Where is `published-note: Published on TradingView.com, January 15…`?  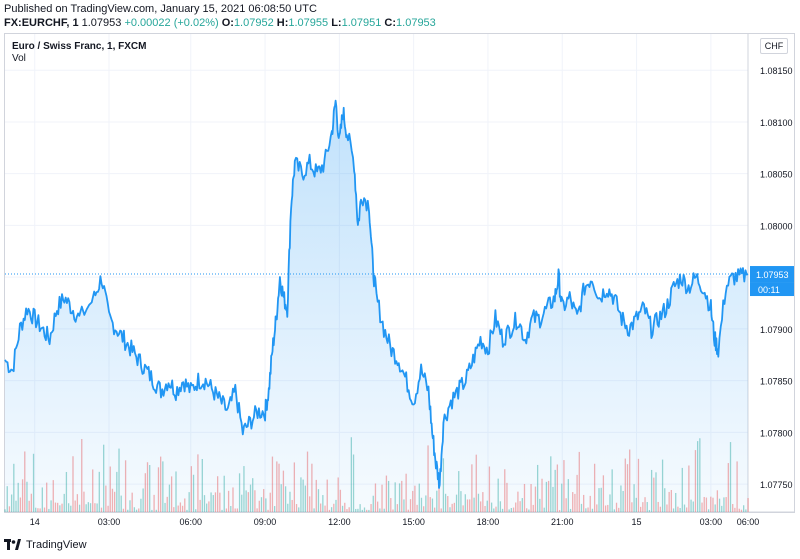 published-note: Published on TradingView.com, January 15… is located at coordinates (160, 9).